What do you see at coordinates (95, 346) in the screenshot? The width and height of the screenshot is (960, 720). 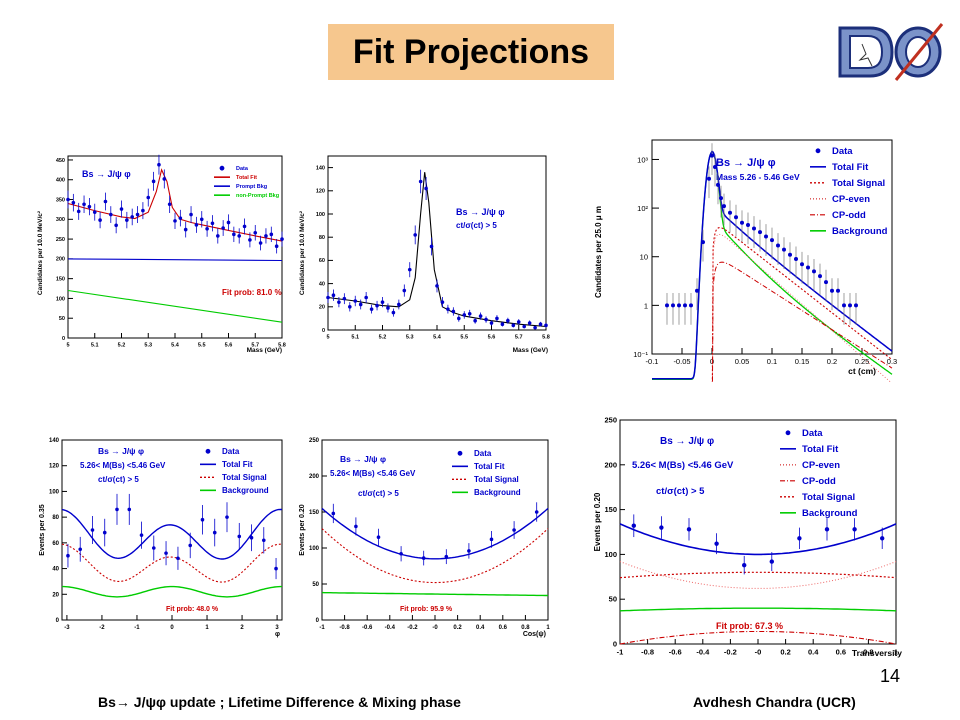 I see `x-tick-label: 5.1` at bounding box center [95, 346].